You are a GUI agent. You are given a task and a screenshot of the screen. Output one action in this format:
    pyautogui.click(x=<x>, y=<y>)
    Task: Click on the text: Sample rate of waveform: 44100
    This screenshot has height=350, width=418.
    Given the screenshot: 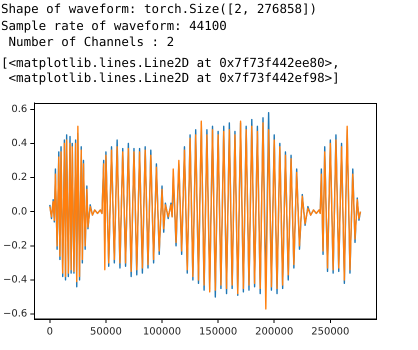 What is the action you would take?
    pyautogui.click(x=114, y=26)
    